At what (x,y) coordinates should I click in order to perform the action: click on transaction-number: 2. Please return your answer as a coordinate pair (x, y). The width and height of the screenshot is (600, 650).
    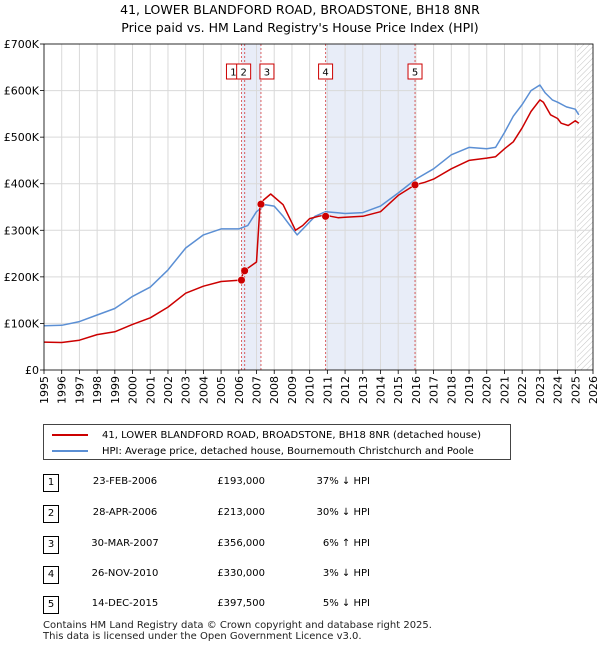
    Looking at the image, I should click on (51, 514).